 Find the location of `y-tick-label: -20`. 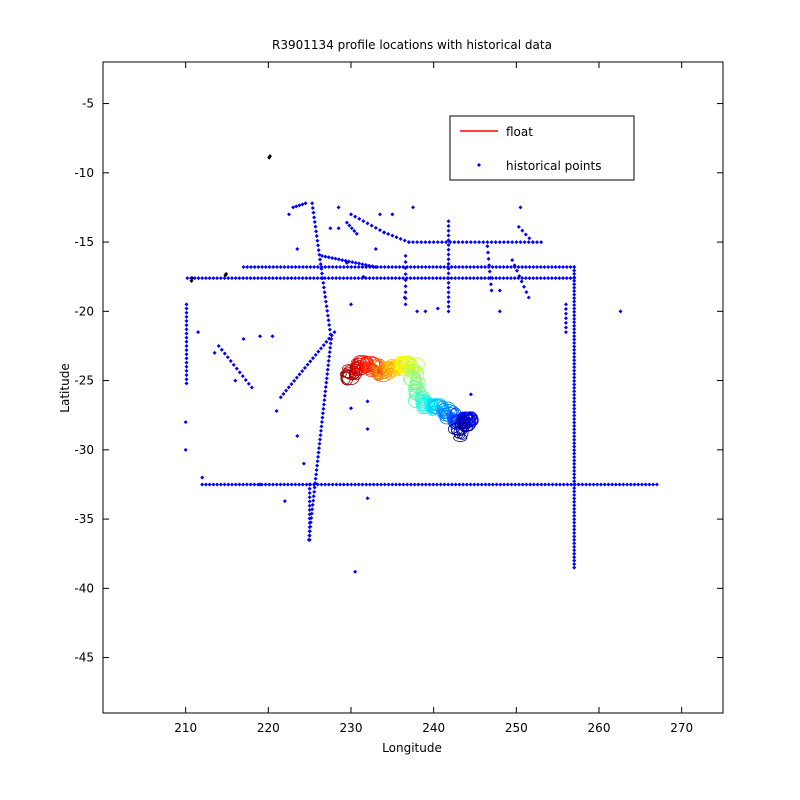

y-tick-label: -20 is located at coordinates (84, 311).